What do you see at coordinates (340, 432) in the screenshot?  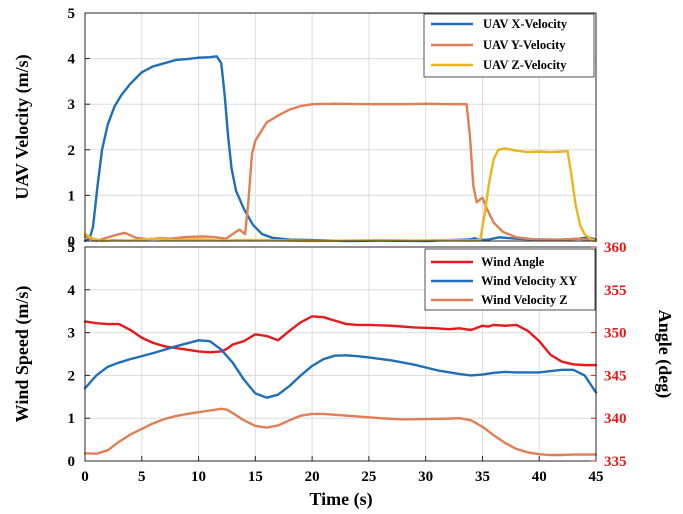 I see `series-line-wind-velocity-z` at bounding box center [340, 432].